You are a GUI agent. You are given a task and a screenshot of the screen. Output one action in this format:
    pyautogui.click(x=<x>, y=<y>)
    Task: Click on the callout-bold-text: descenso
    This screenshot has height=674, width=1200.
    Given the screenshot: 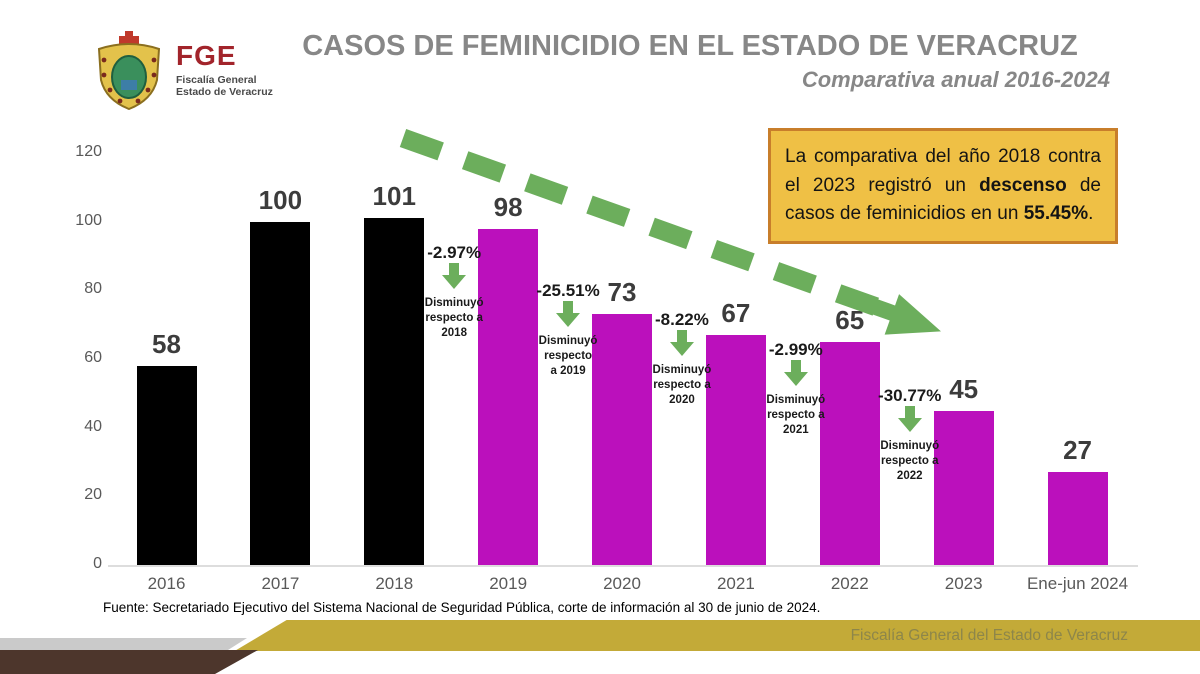 What is the action you would take?
    pyautogui.click(x=1023, y=185)
    